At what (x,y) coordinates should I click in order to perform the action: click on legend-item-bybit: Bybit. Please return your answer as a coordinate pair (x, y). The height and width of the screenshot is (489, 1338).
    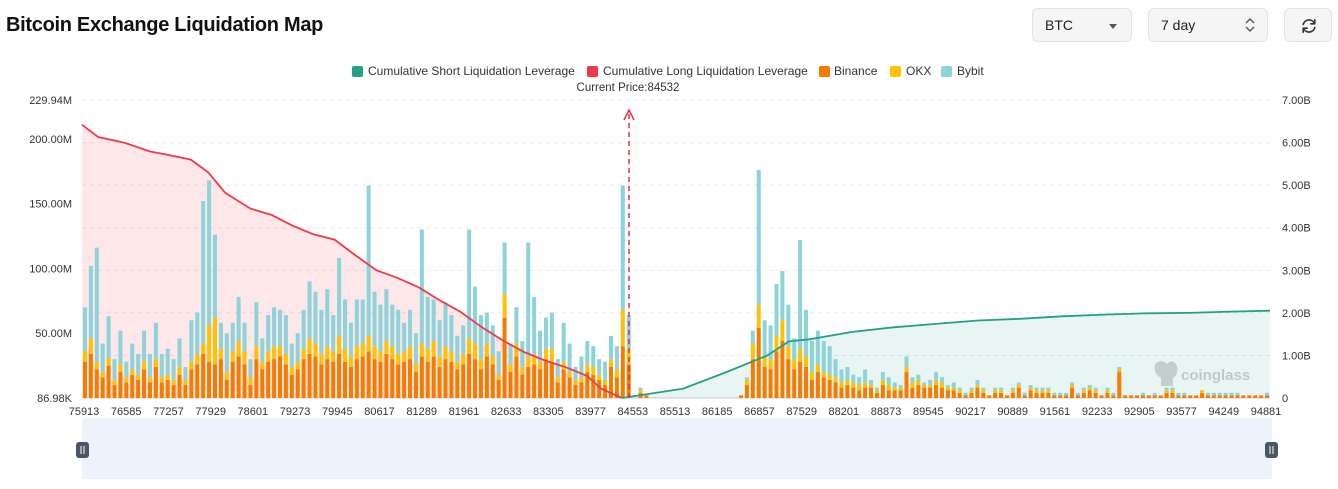
    Looking at the image, I should click on (962, 71).